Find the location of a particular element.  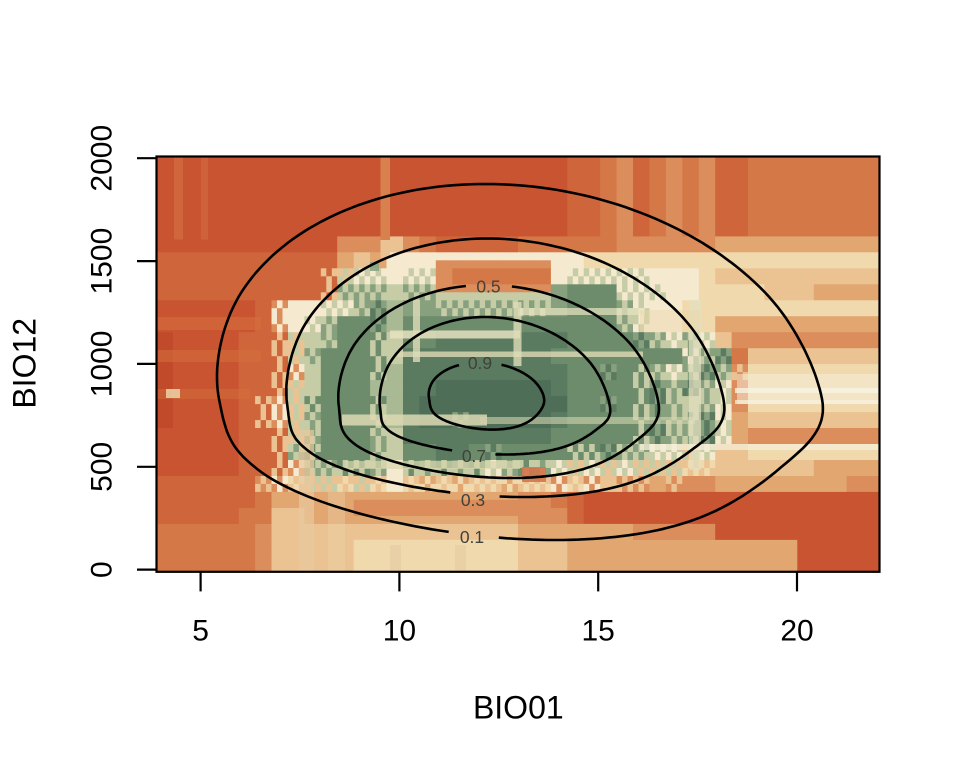

svg-text: BIO01 is located at coordinates (518, 708).